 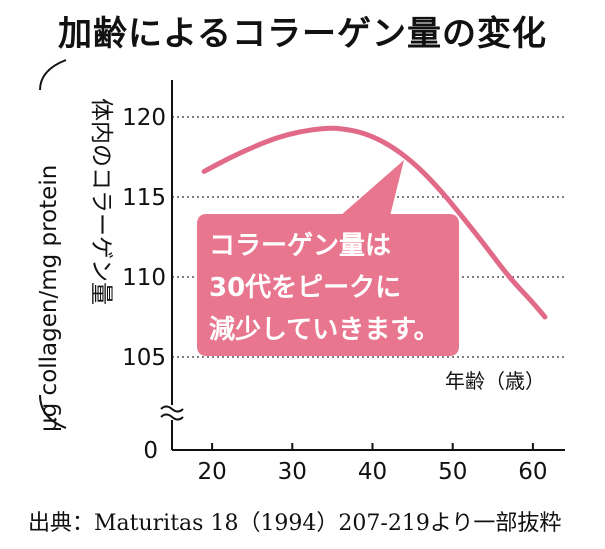 What do you see at coordinates (211, 472) in the screenshot?
I see `x-tick-label: 20` at bounding box center [211, 472].